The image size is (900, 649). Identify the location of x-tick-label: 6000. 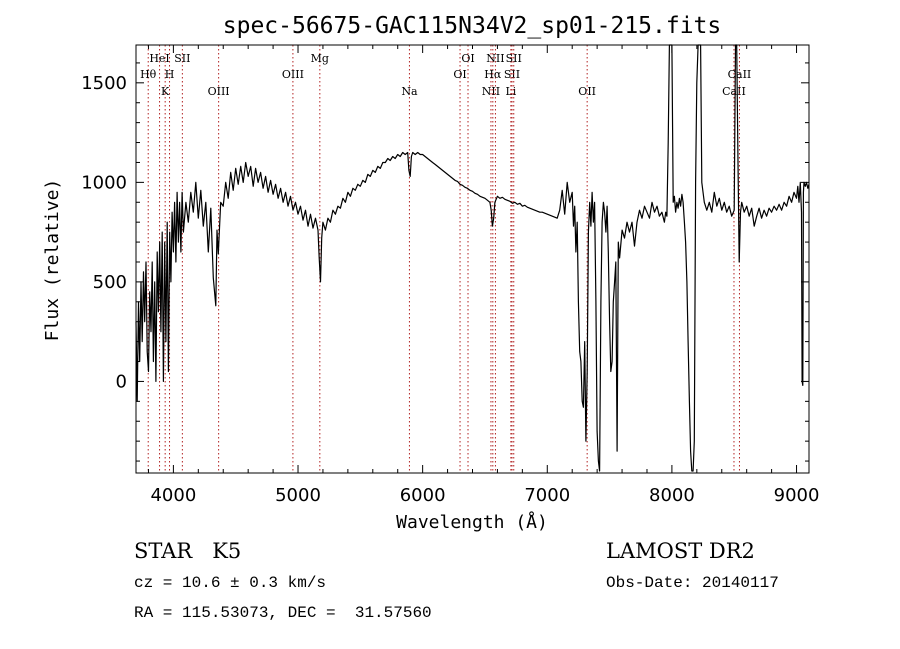
(423, 495).